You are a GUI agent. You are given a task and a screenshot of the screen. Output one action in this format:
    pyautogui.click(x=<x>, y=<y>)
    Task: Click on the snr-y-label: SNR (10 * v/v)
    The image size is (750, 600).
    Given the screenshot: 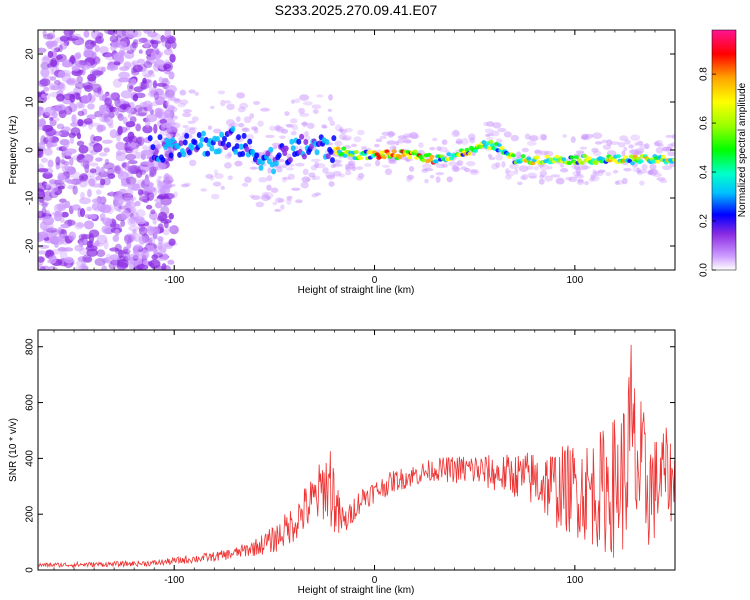 What is the action you would take?
    pyautogui.click(x=13, y=450)
    